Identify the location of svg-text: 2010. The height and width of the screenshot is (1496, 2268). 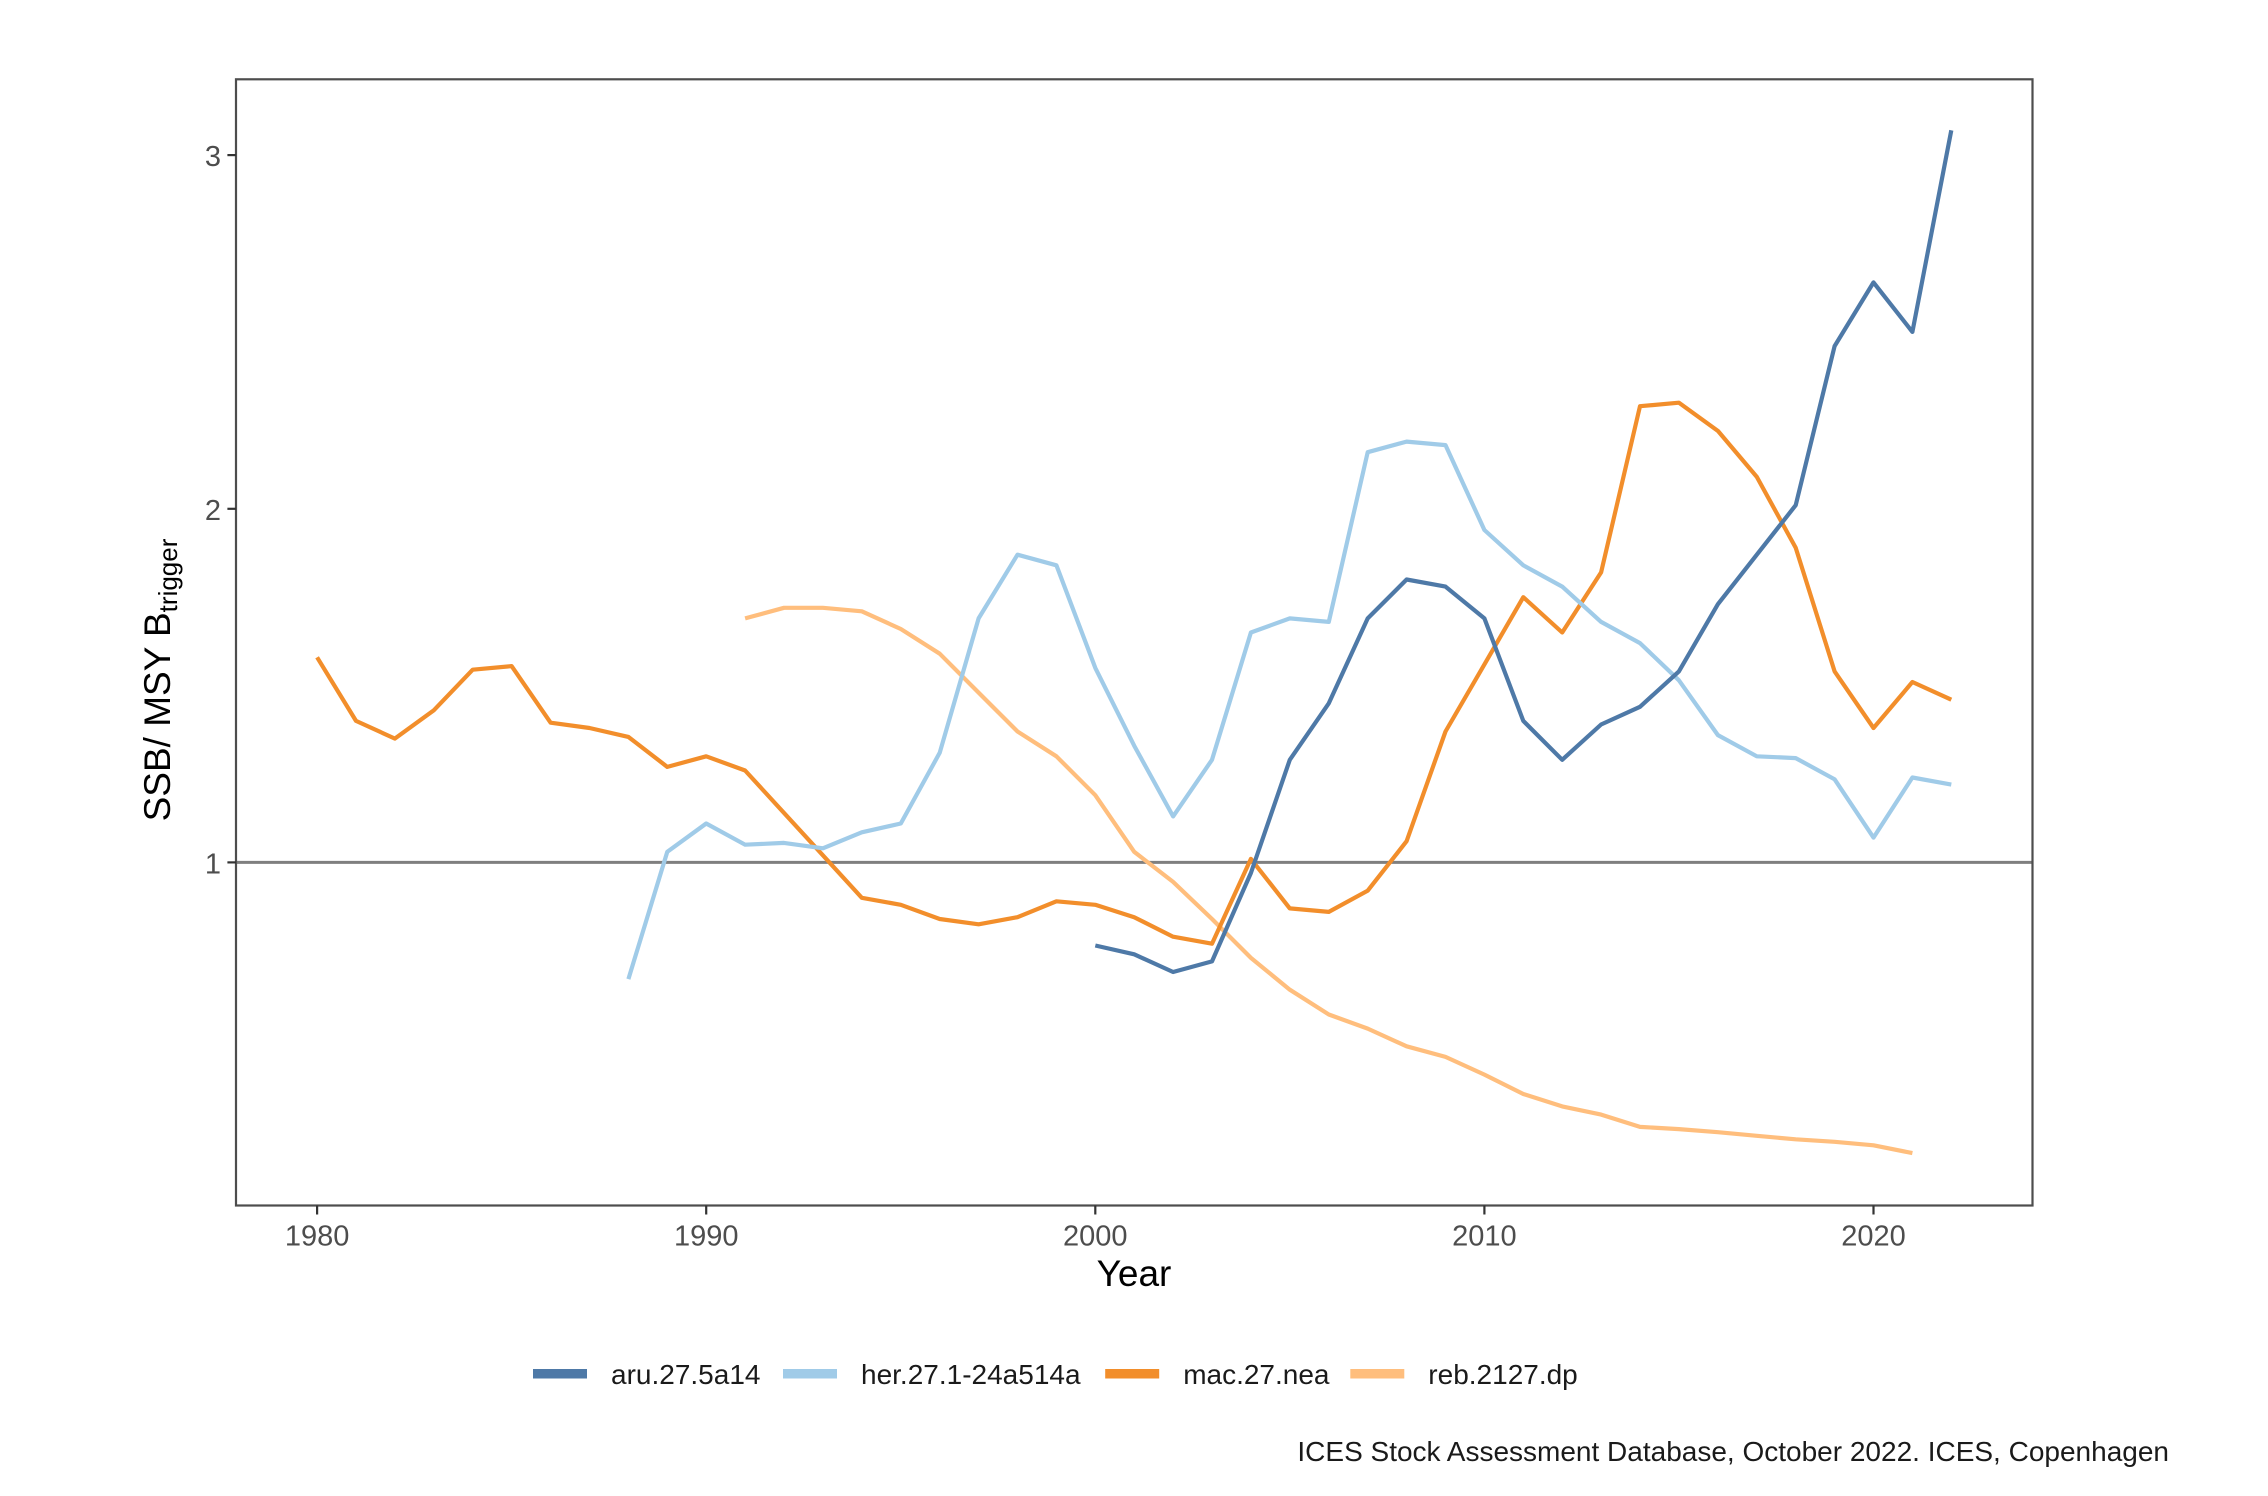
(1484, 1237).